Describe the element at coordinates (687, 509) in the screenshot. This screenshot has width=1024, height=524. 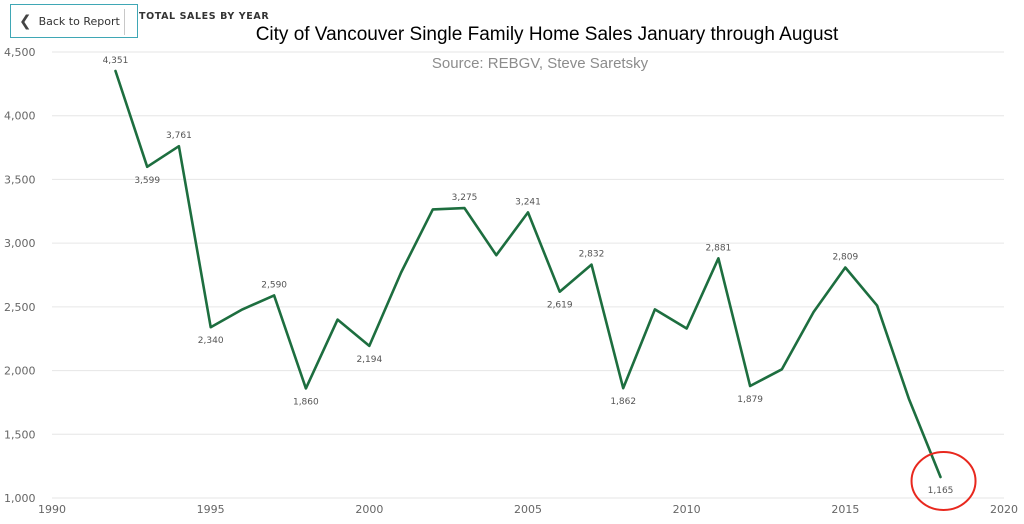
I see `x-tick-label: 2010` at that location.